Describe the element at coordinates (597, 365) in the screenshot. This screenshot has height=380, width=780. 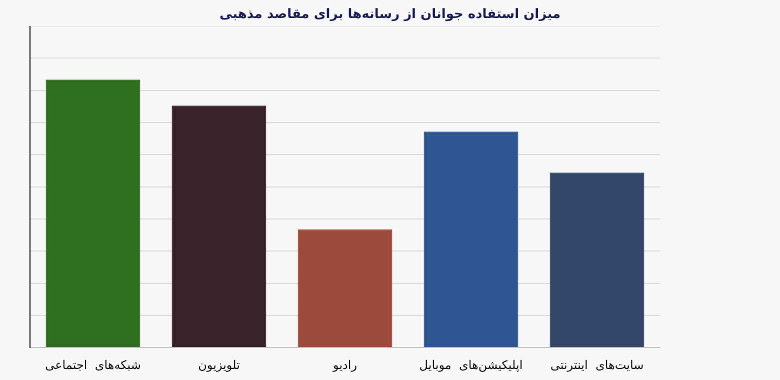
I see `x-tick-label: سایت‌های اینترنتی` at that location.